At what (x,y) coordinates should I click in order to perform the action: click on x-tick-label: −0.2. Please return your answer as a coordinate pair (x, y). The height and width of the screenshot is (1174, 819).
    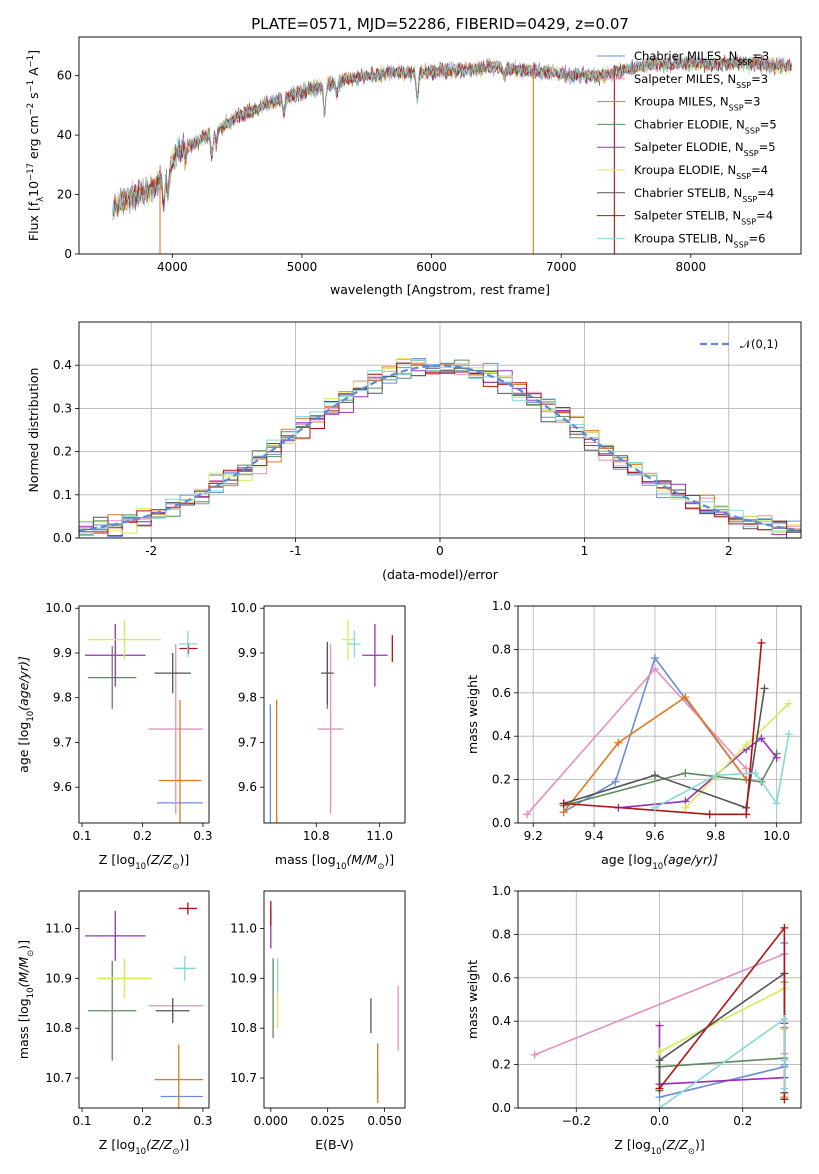
    Looking at the image, I should click on (576, 1121).